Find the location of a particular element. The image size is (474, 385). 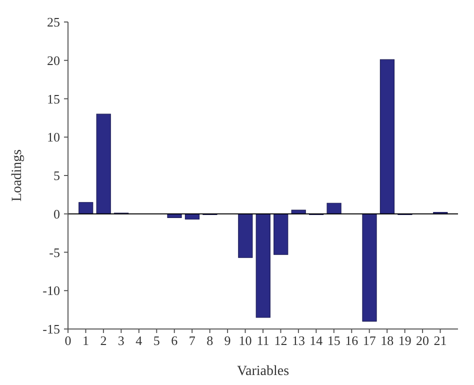

y-tick-label: 25 is located at coordinates (53, 22).